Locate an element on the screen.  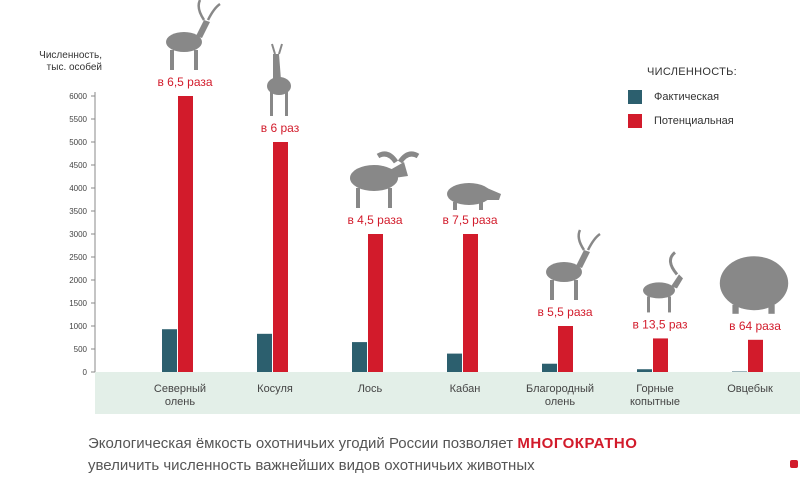
roe-deer-icon is located at coordinates (279, 79).